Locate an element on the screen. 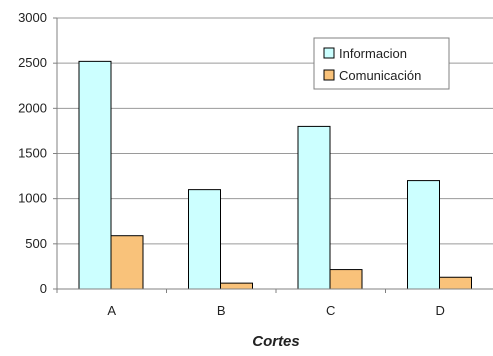 The image size is (493, 356). bar-B-comunicacion is located at coordinates (236, 286).